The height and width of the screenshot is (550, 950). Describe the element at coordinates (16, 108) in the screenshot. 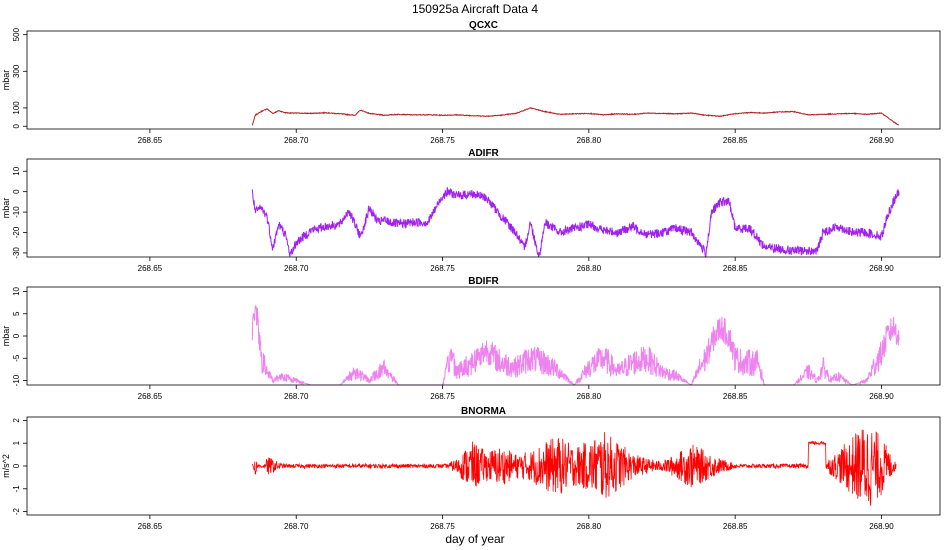

I see `y-tick-label: 100` at that location.